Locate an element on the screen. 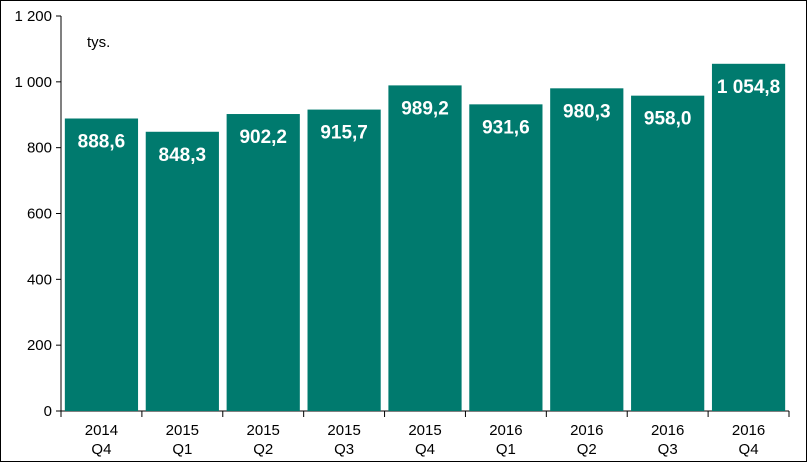  bar-value-label: 980,3 is located at coordinates (587, 111).